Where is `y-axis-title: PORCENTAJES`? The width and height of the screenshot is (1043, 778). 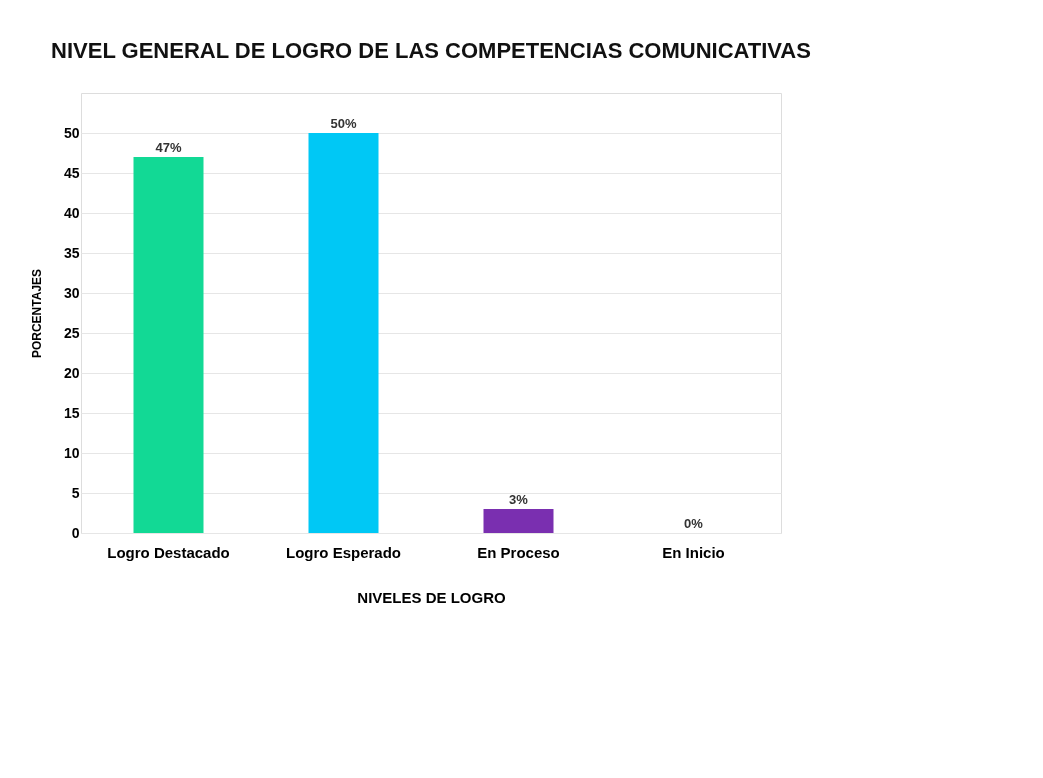
y-axis-title: PORCENTAJES is located at coordinates (36, 313).